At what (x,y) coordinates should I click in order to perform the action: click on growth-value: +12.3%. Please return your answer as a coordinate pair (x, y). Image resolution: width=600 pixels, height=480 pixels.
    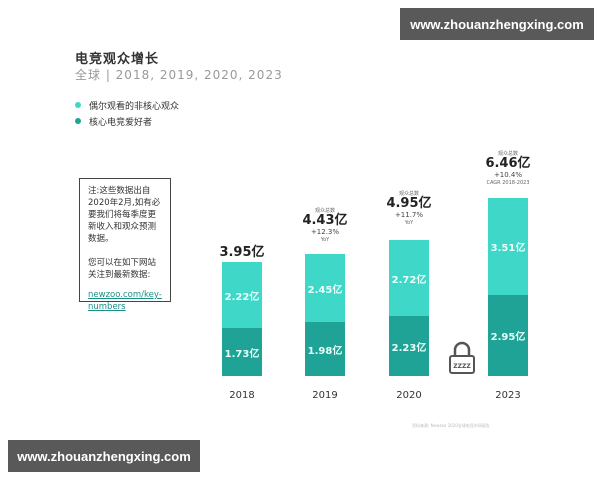
    Looking at the image, I should click on (325, 232).